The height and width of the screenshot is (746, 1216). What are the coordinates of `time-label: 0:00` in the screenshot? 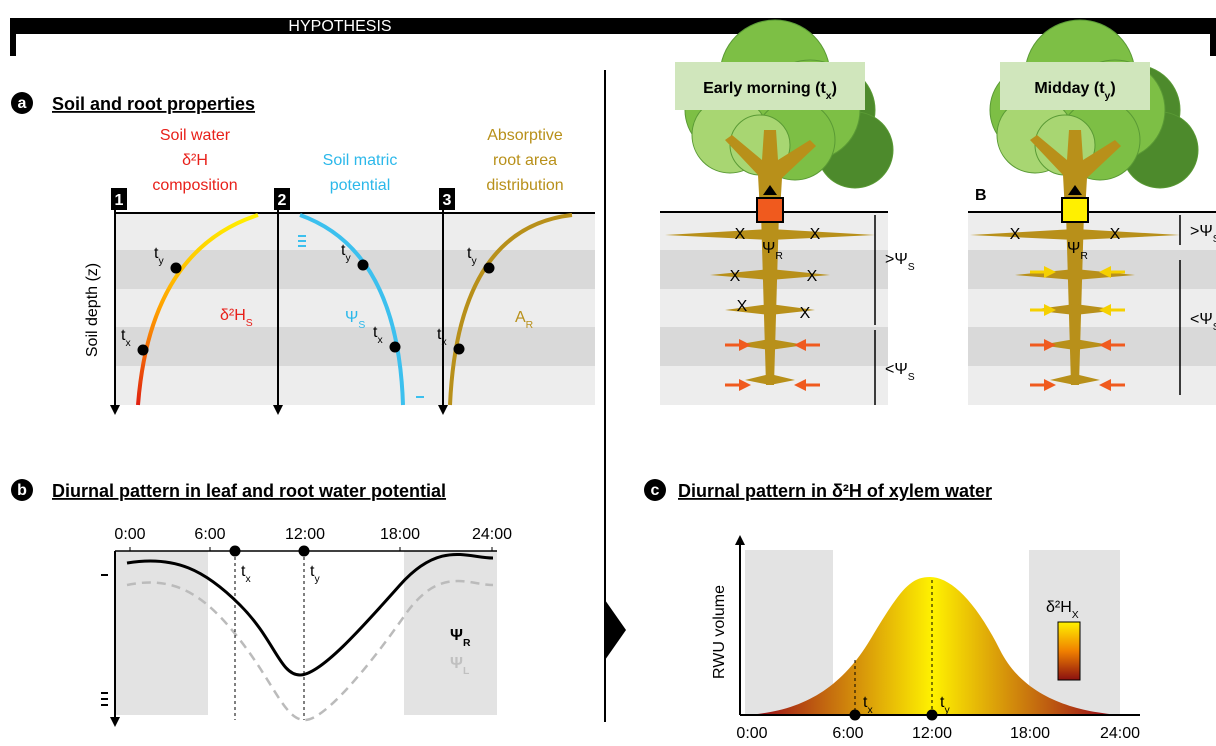 It's located at (129, 534).